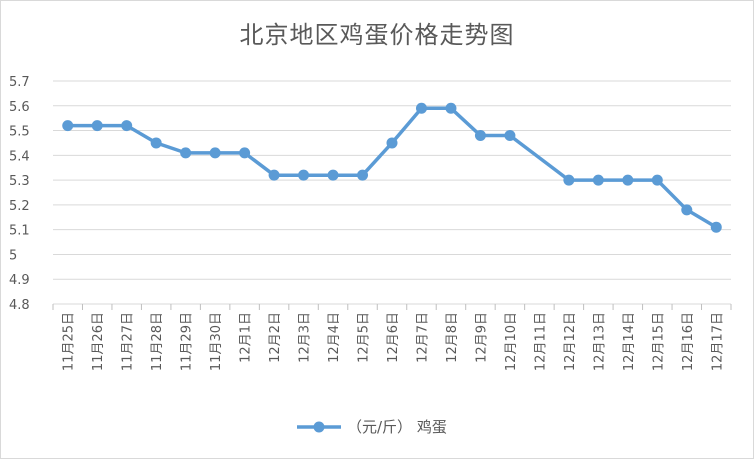 Image resolution: width=754 pixels, height=459 pixels. What do you see at coordinates (570, 341) in the screenshot?
I see `x-tick-label: 12月12日` at bounding box center [570, 341].